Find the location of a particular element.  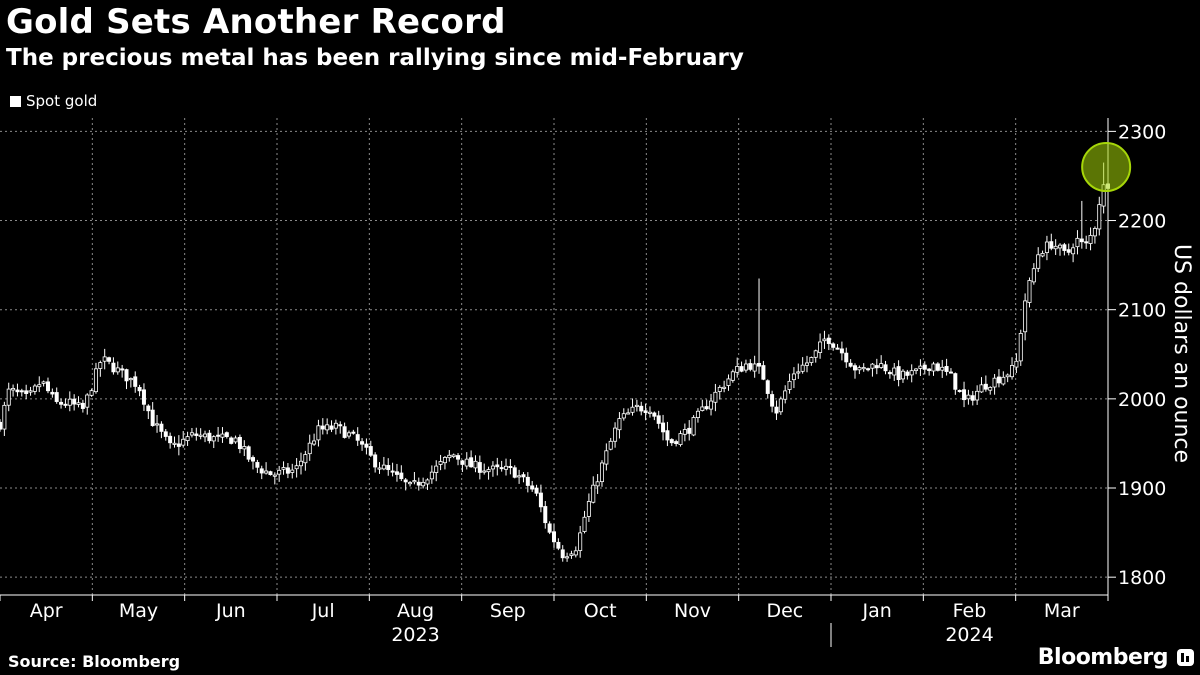

year-label: 2023 is located at coordinates (415, 635).